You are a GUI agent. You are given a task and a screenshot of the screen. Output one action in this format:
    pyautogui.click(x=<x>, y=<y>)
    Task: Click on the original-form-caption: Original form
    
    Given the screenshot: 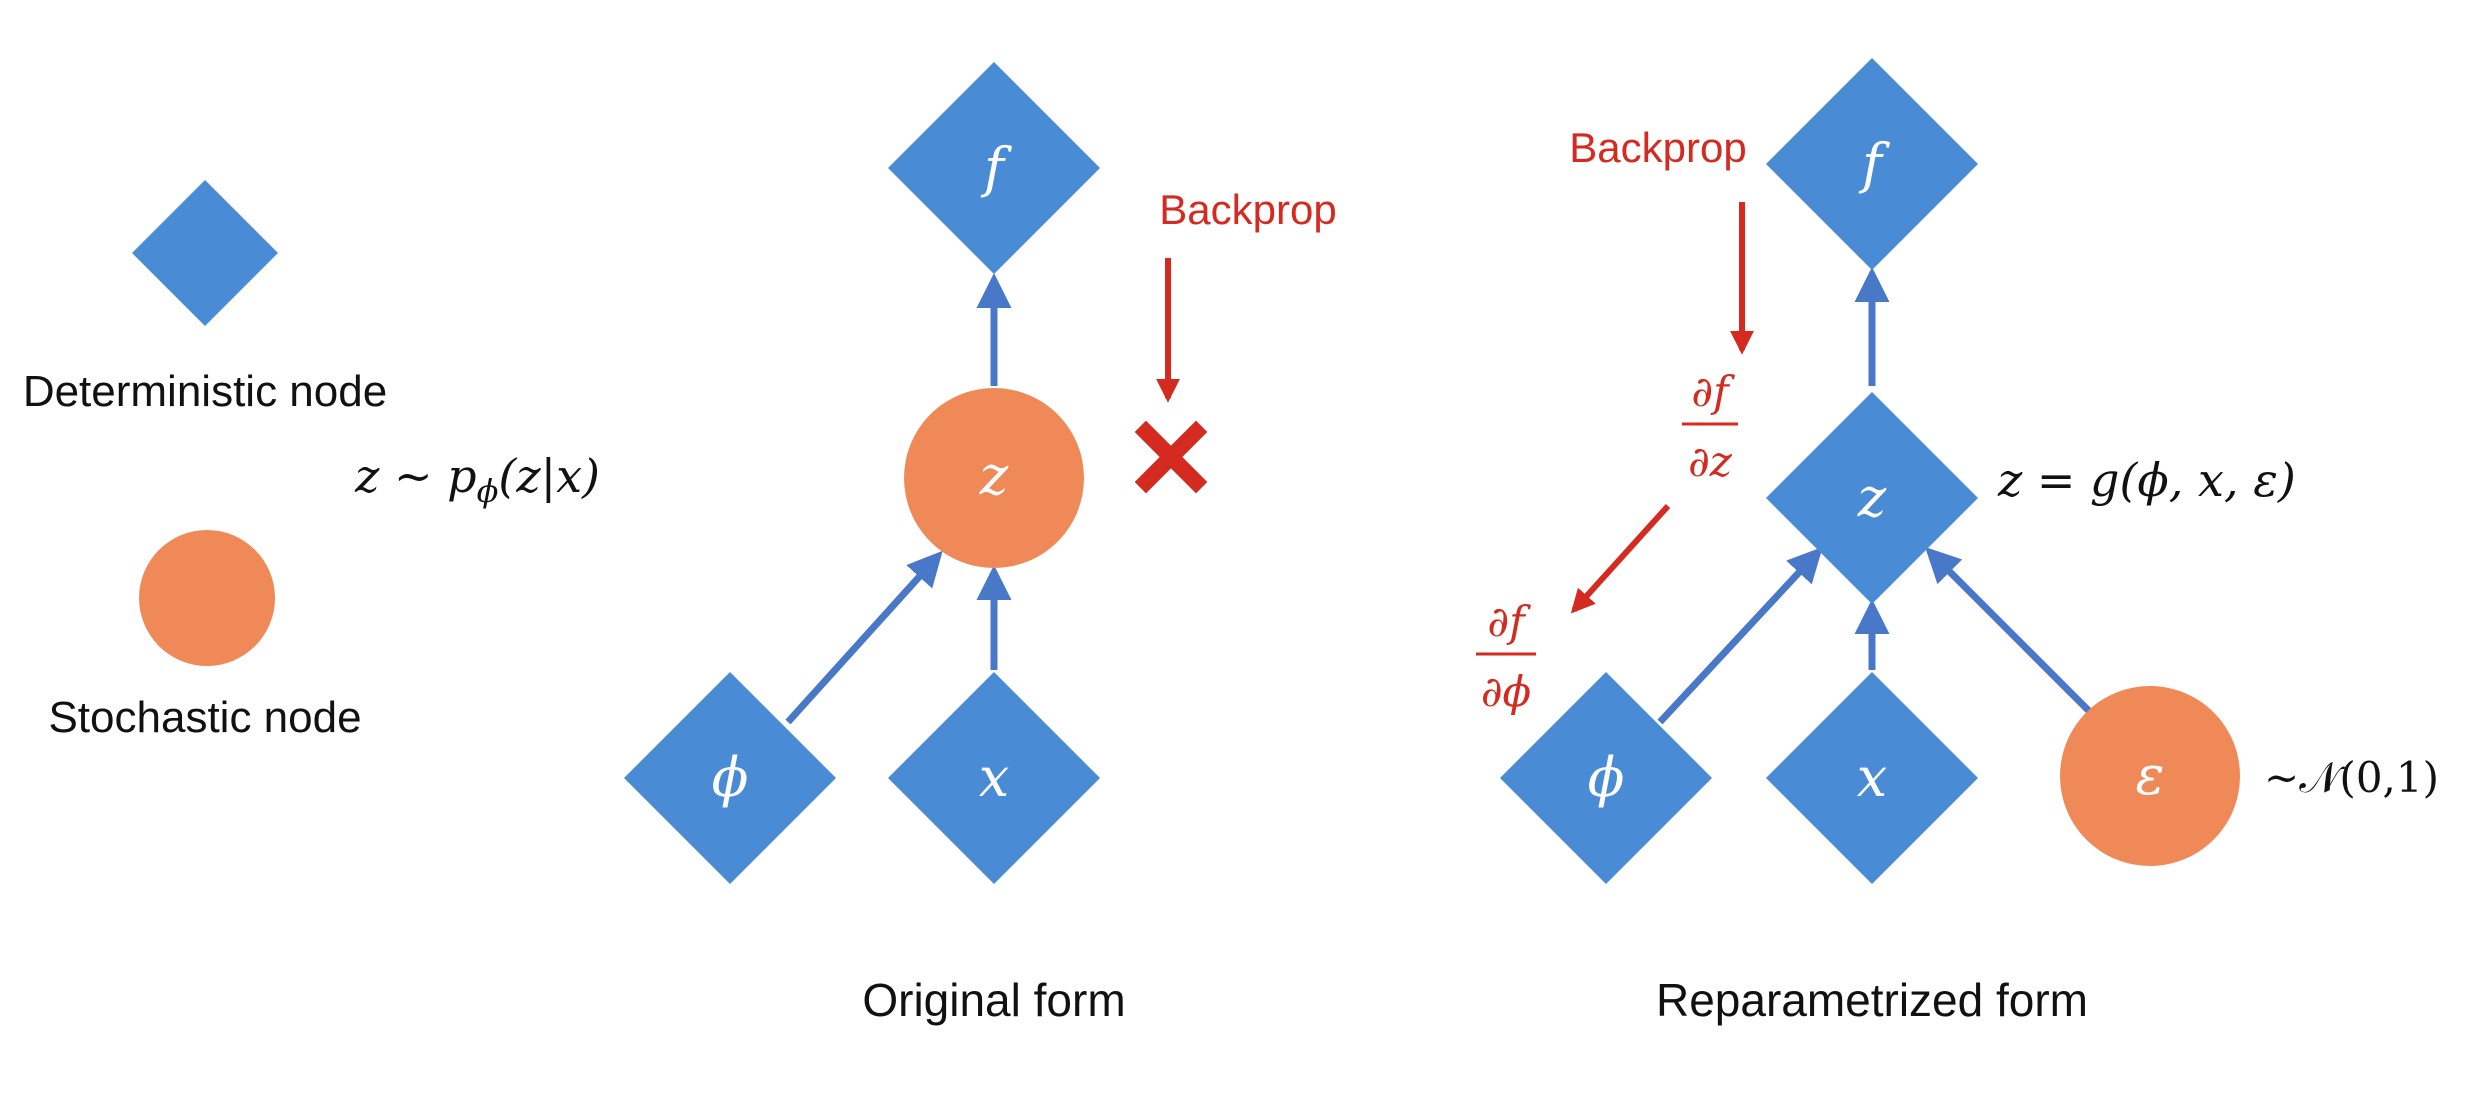 What is the action you would take?
    pyautogui.click(x=993, y=1000)
    